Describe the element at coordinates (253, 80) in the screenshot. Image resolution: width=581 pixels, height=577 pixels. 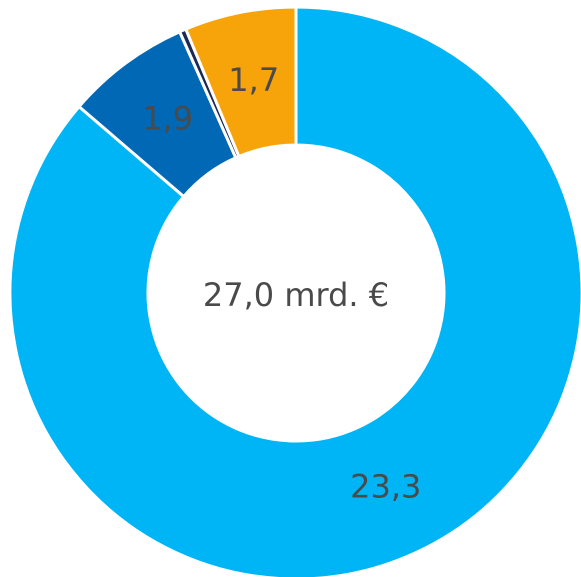
I see `value-label: 1,7` at that location.